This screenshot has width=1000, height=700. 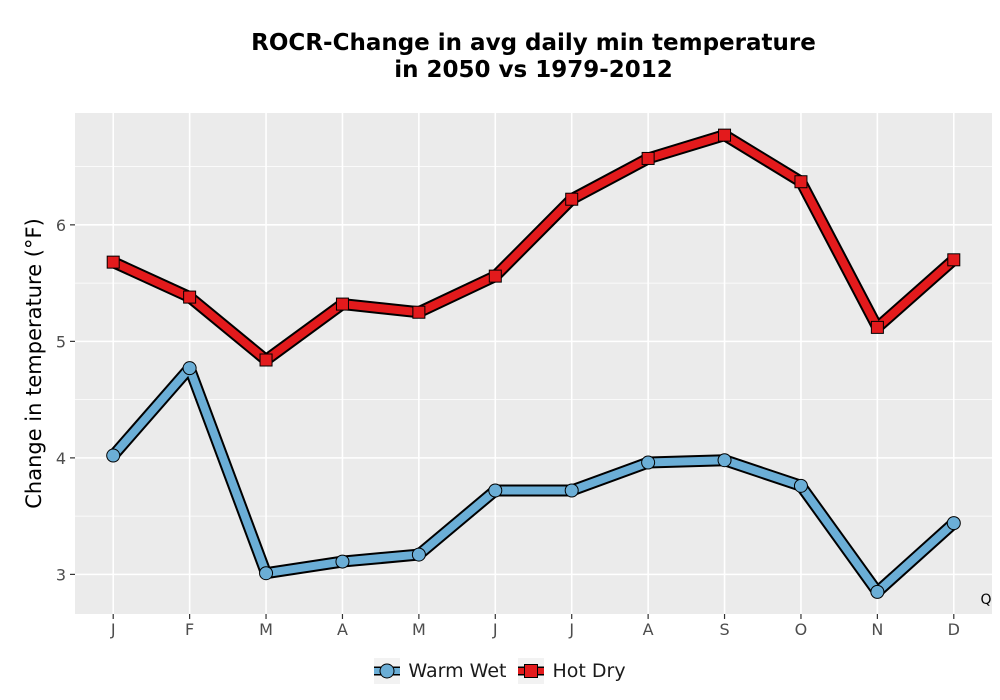 I want to click on chart-title-line-1: ROCR-Change in avg daily min temperature, so click(x=533, y=43).